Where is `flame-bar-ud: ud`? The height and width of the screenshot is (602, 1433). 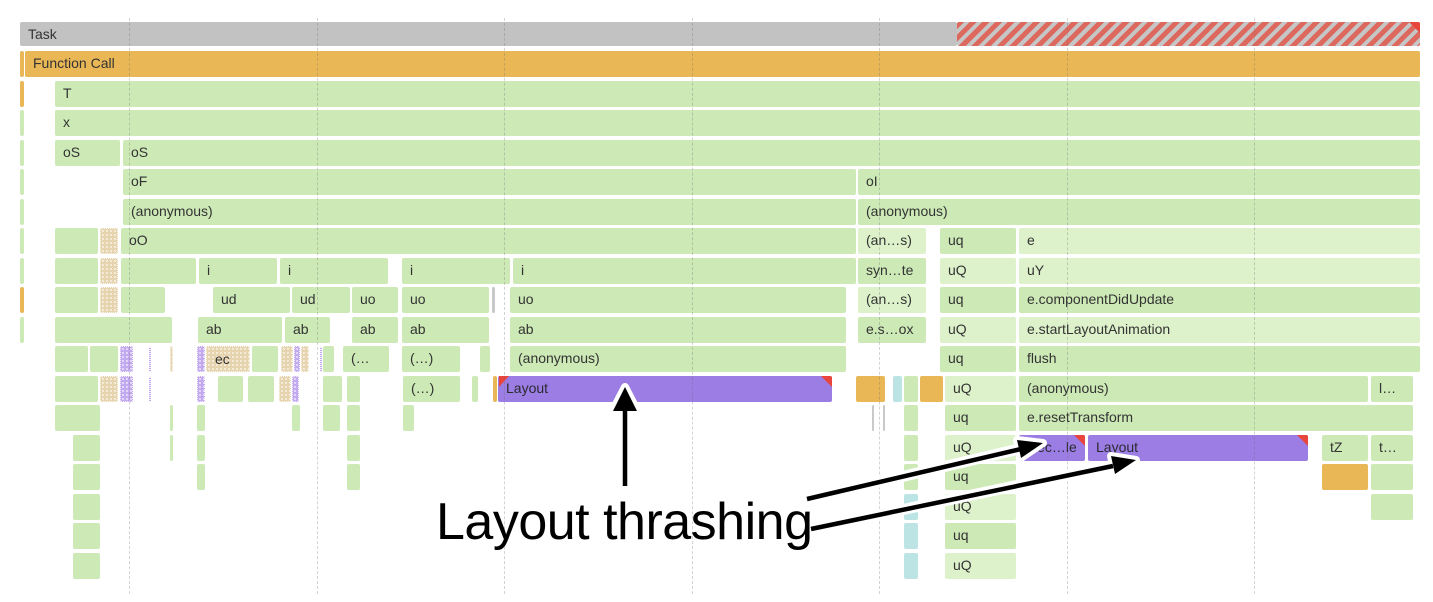 flame-bar-ud: ud is located at coordinates (251, 300).